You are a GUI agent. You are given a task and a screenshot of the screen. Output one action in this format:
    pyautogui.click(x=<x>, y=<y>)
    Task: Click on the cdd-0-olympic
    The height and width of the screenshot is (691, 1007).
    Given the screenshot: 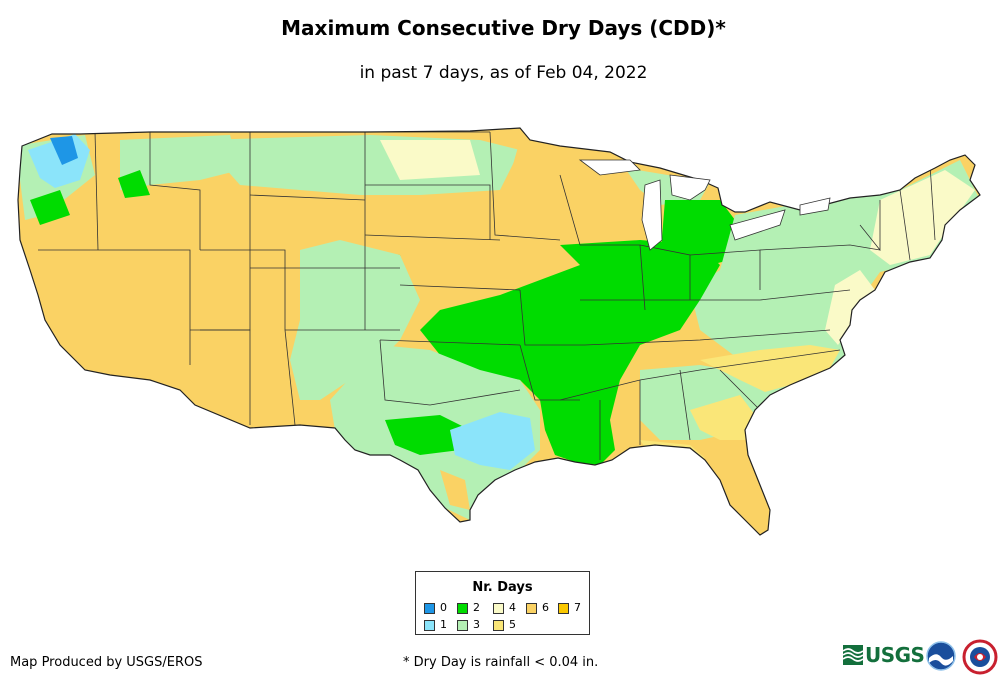 What is the action you would take?
    pyautogui.click(x=64, y=150)
    